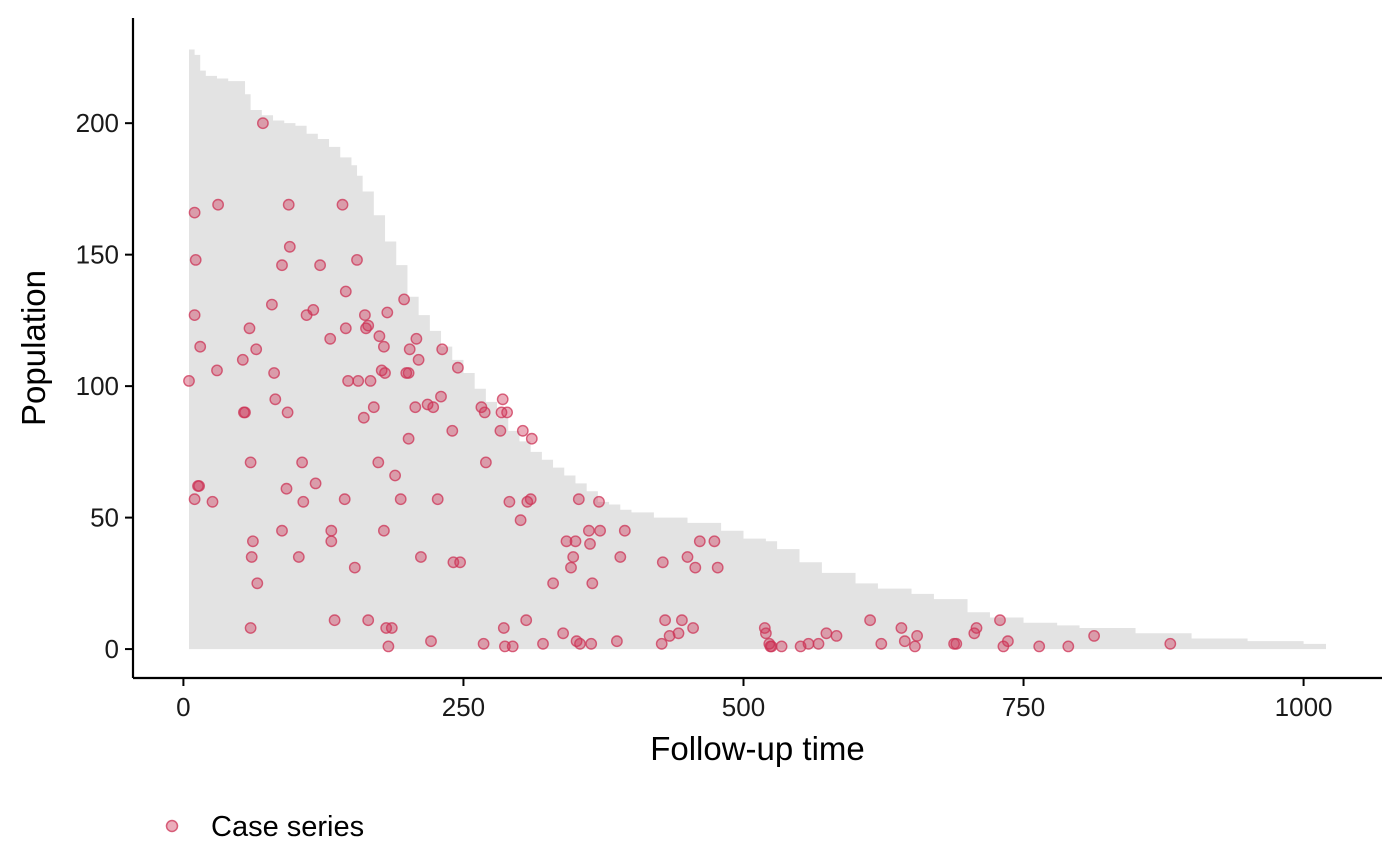  Describe the element at coordinates (97, 123) in the screenshot. I see `y-tick-label: 200` at that location.